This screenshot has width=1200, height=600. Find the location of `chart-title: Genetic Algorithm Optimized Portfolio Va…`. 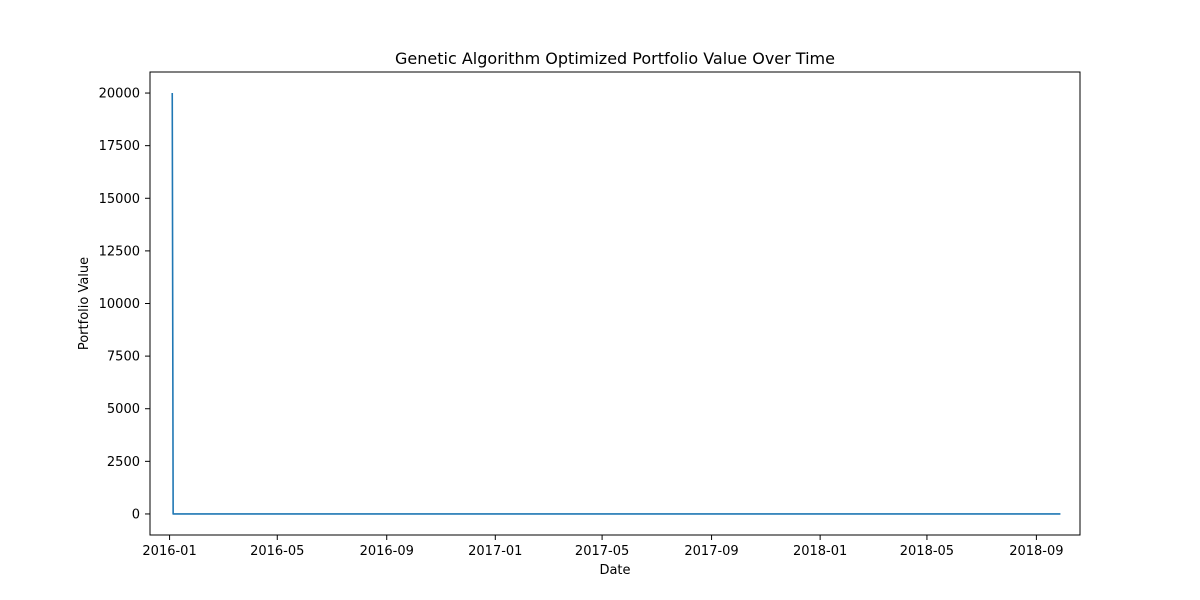

chart-title: Genetic Algorithm Optimized Portfolio Va… is located at coordinates (615, 58).